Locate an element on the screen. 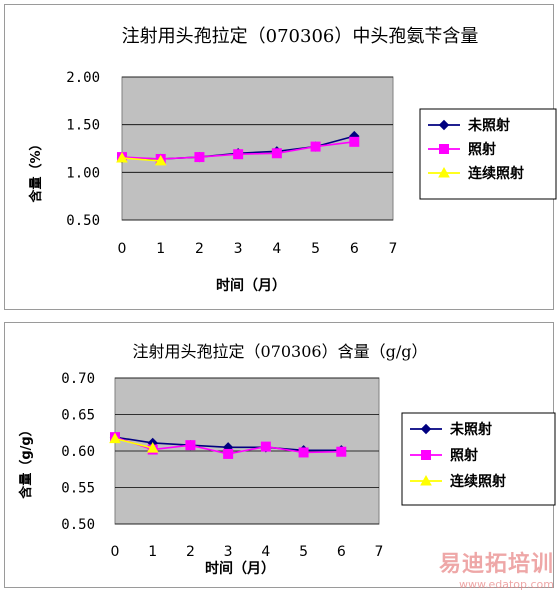 The image size is (560, 593). chart-1-legend-label-1: 未照射 is located at coordinates (489, 125).